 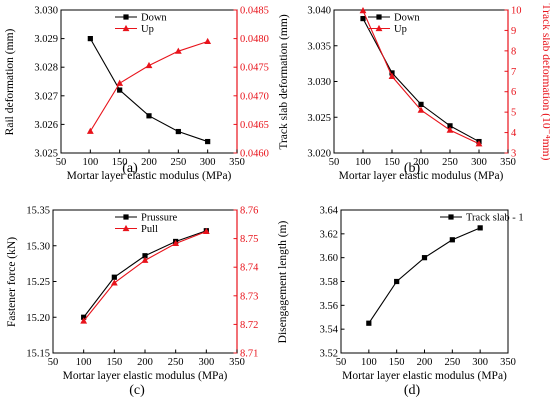 I want to click on y-tick-label: 3.028, so click(x=46, y=68).